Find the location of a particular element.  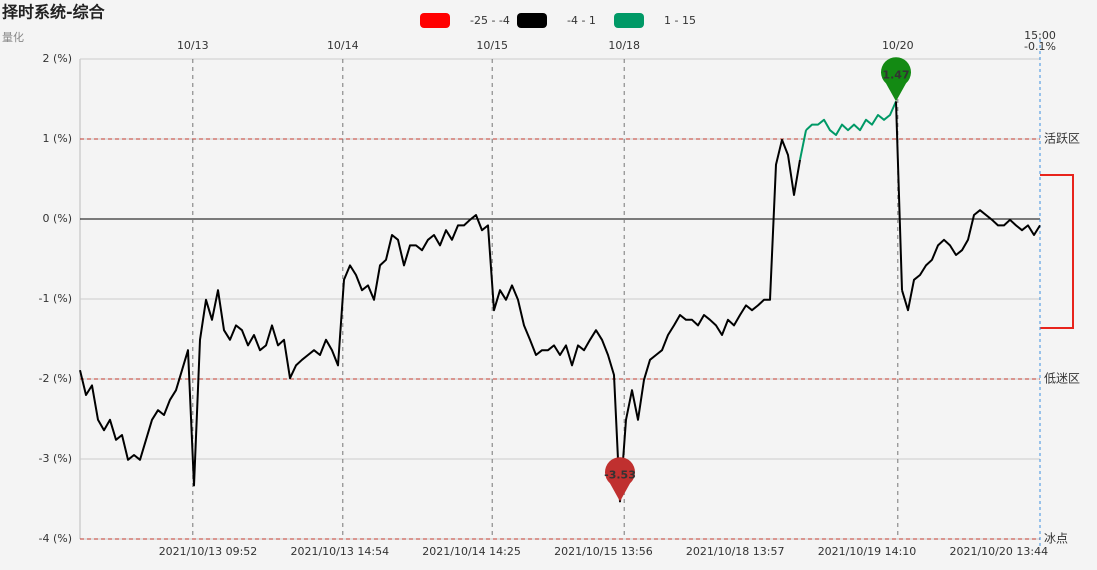

pin-label: -3.53 is located at coordinates (620, 474).